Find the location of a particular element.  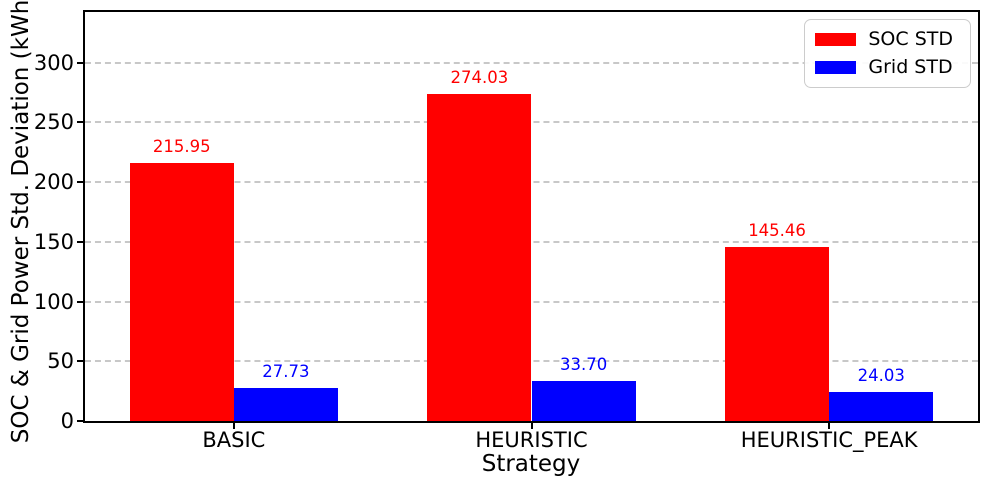

x-tick-label: HEURISTIC_PEAK is located at coordinates (829, 440).